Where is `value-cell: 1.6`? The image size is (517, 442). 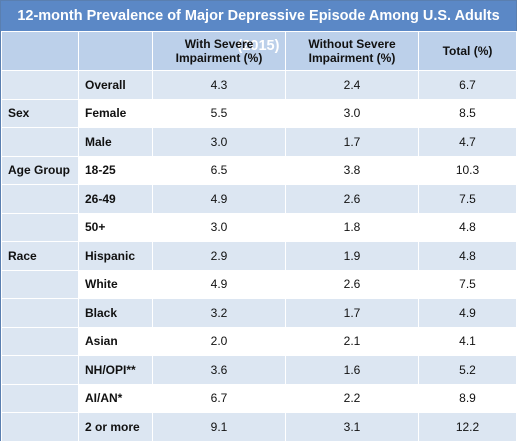 value-cell: 1.6 is located at coordinates (352, 370).